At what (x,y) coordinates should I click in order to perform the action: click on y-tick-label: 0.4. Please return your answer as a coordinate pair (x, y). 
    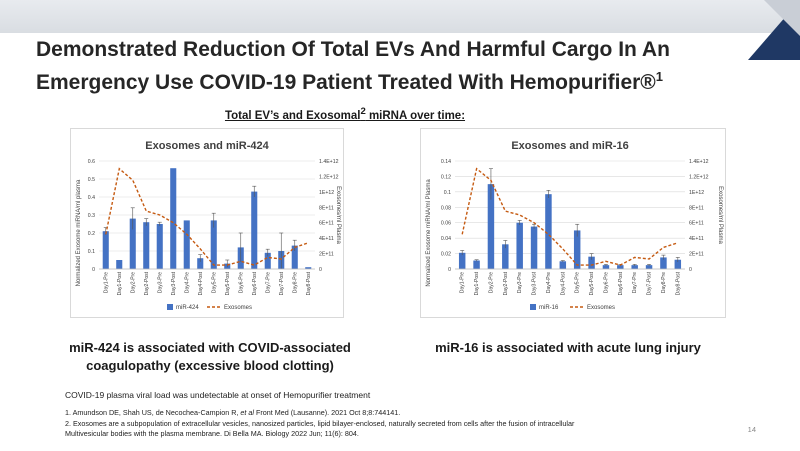
    Looking at the image, I should click on (91, 198).